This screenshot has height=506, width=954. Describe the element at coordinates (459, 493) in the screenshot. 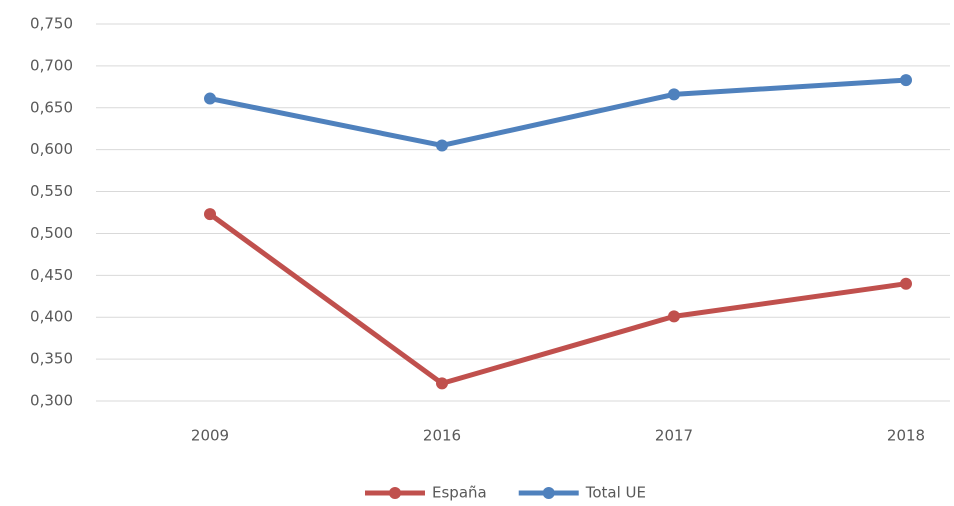

I see `legend-label: España` at that location.